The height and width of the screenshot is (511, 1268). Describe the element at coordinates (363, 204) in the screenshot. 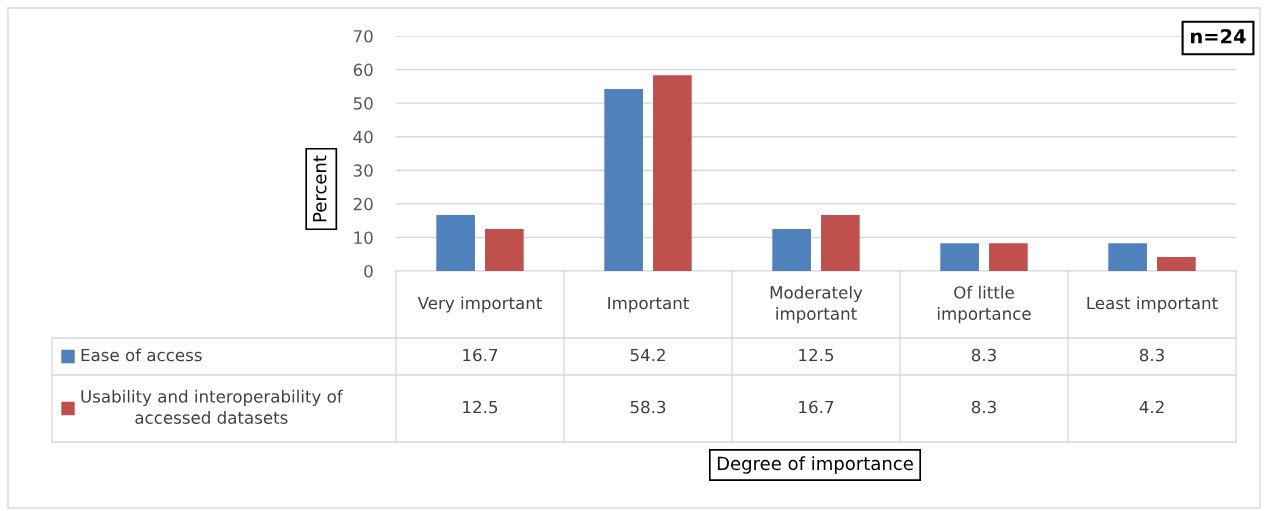

I see `y-tick-label: 20` at that location.